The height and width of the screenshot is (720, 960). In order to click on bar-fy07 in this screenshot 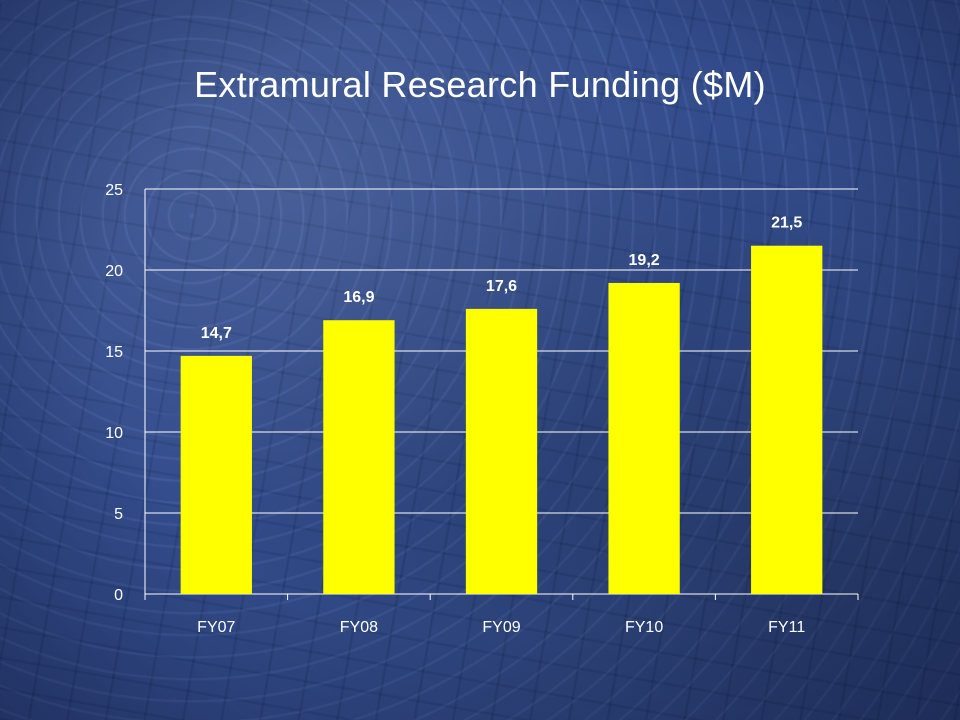, I will do `click(216, 474)`.